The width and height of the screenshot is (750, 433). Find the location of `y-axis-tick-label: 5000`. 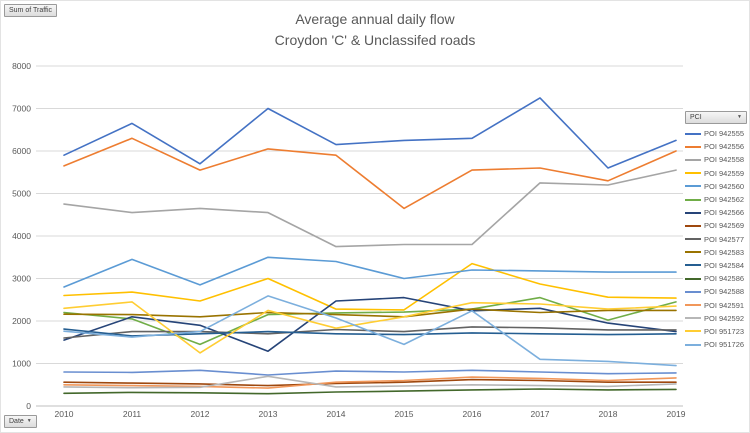

y-axis-tick-label: 5000 is located at coordinates (21, 194).